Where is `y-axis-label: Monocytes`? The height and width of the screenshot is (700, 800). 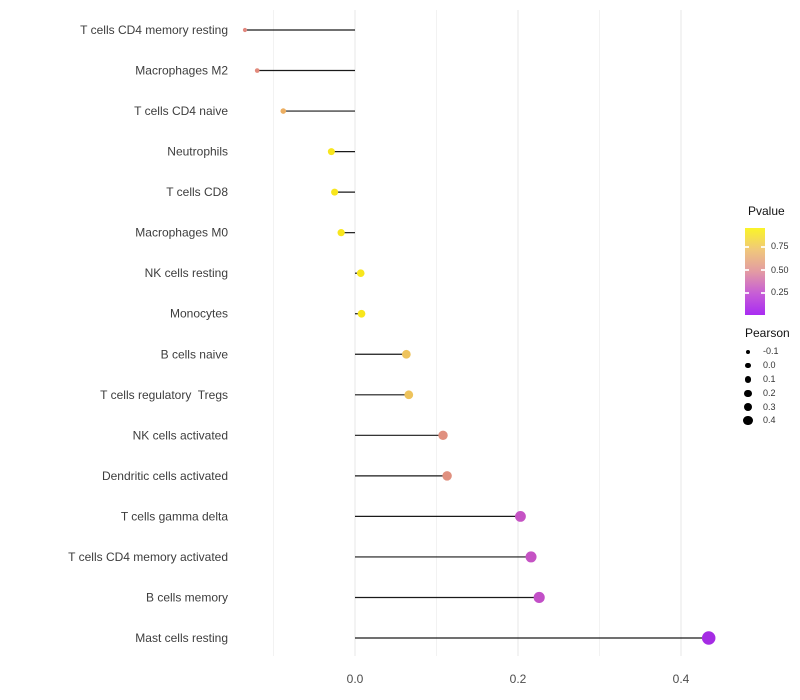
y-axis-label: Monocytes is located at coordinates (199, 314).